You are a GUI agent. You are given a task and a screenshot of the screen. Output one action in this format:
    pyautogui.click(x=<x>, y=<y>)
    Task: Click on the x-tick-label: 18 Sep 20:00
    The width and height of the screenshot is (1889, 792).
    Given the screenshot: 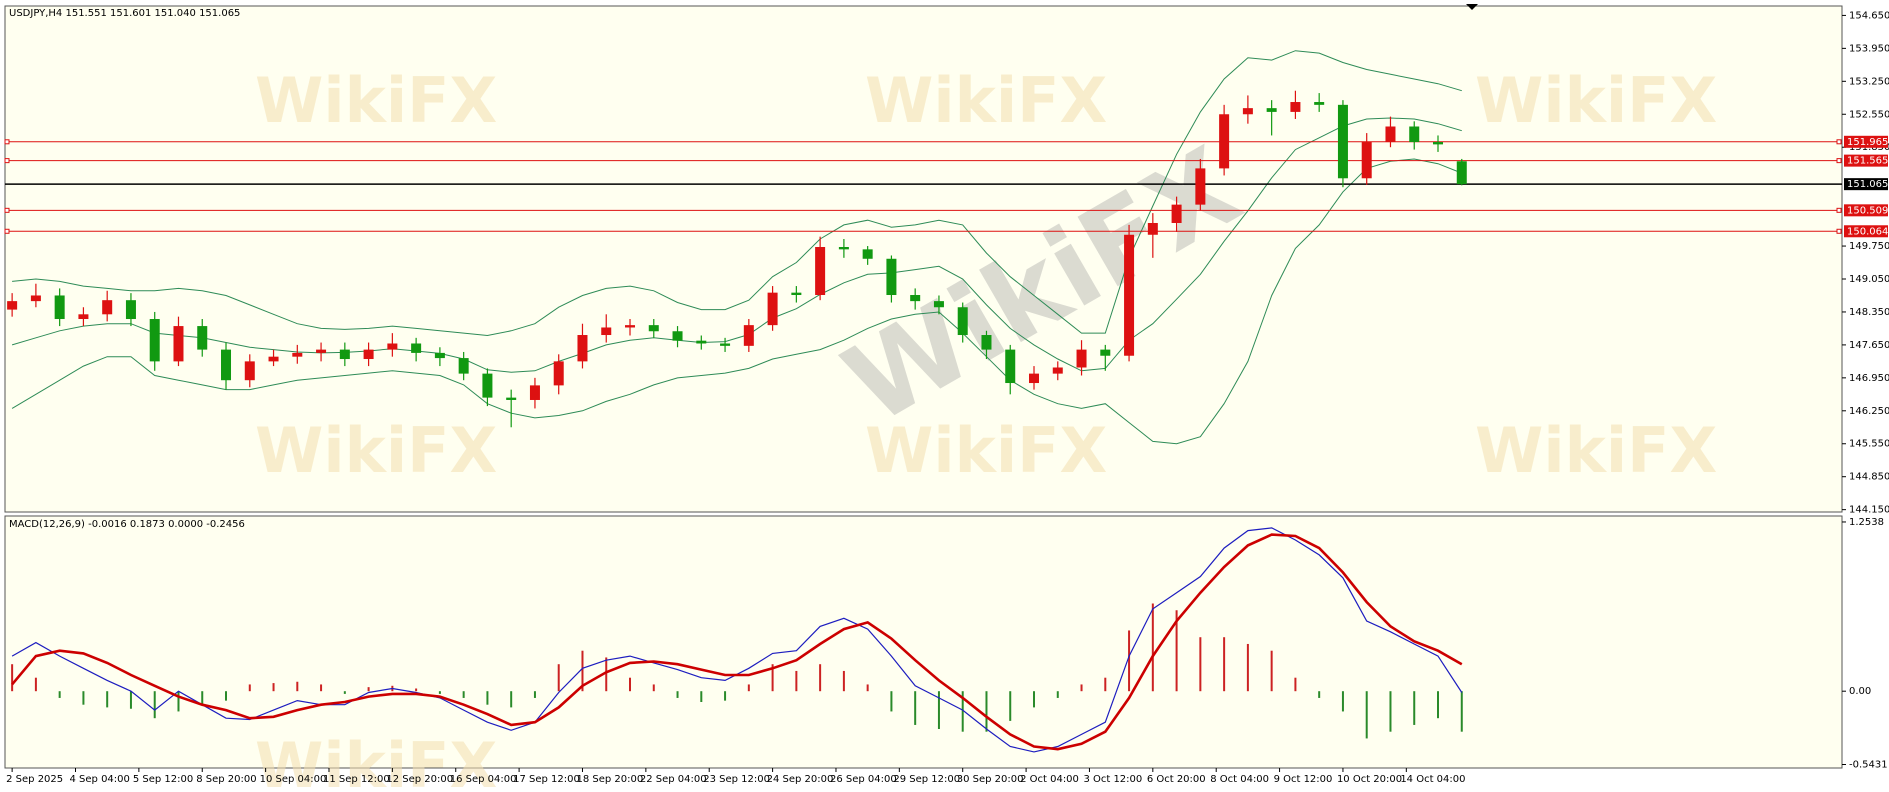 What is the action you would take?
    pyautogui.click(x=609, y=779)
    